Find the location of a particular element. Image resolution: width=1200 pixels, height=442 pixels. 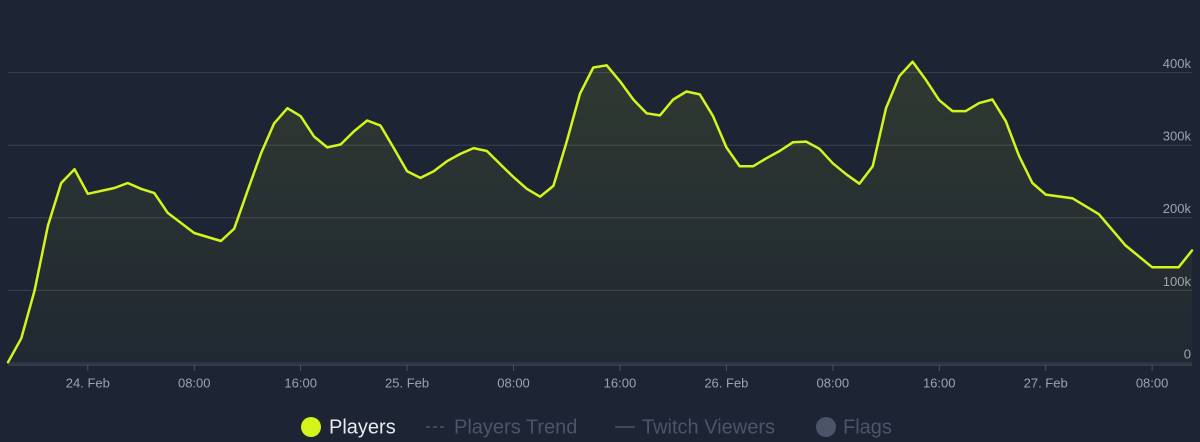

y-tick-label: 300k is located at coordinates (1177, 136).